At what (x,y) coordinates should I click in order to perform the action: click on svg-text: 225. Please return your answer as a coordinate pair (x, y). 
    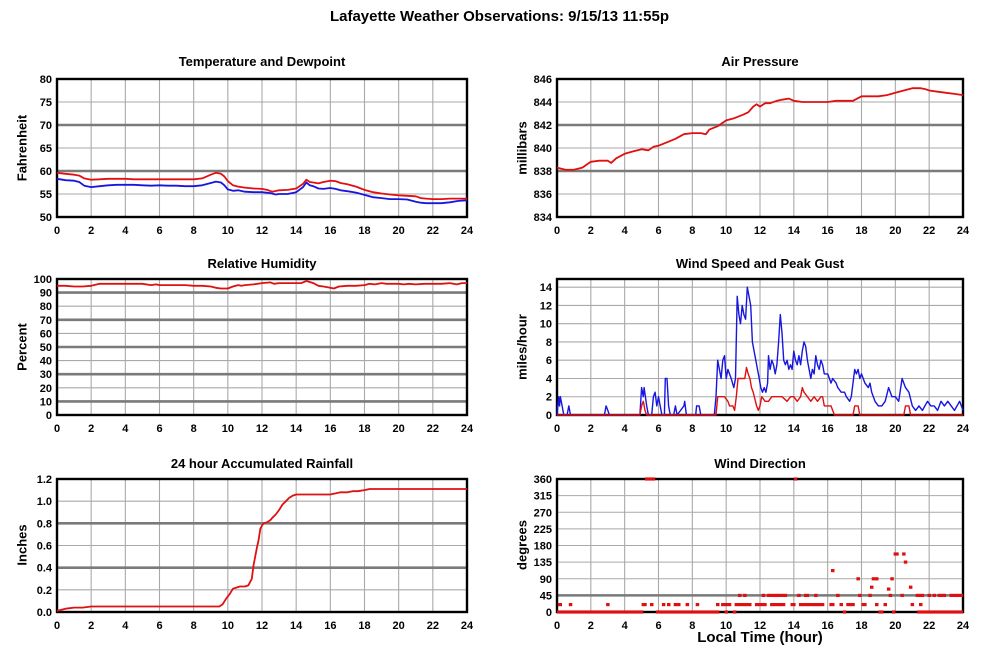
    Looking at the image, I should click on (543, 530).